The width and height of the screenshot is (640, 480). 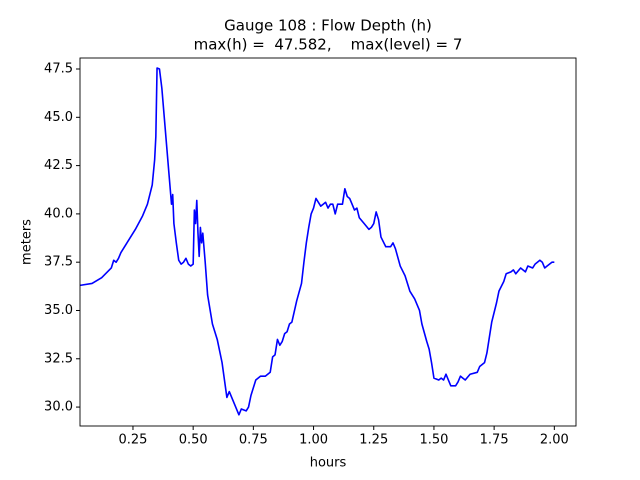 I want to click on chart-title: Gauge 108 : Flow Depth (h), so click(x=328, y=26).